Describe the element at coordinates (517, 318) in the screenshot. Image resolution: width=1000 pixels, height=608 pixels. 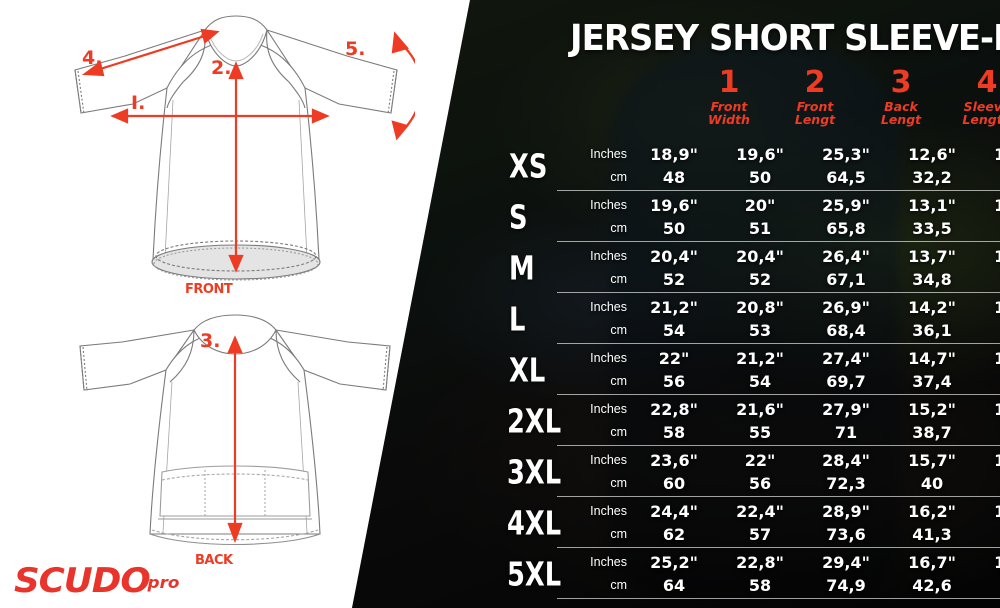
I see `size-label: L` at that location.